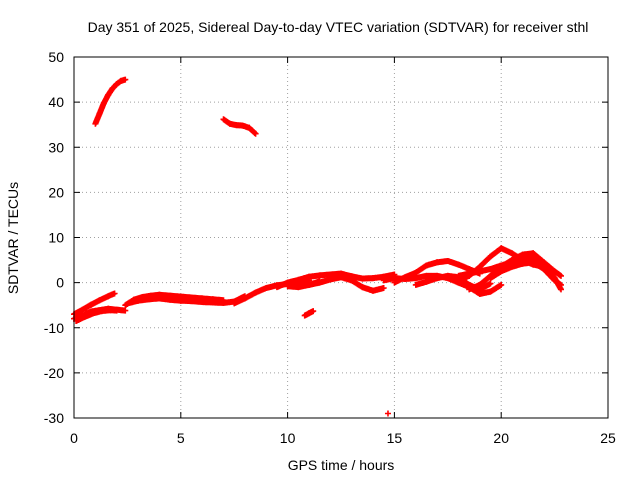 The height and width of the screenshot is (480, 640). What do you see at coordinates (110, 101) in the screenshot?
I see `series-arc-high-early` at bounding box center [110, 101].